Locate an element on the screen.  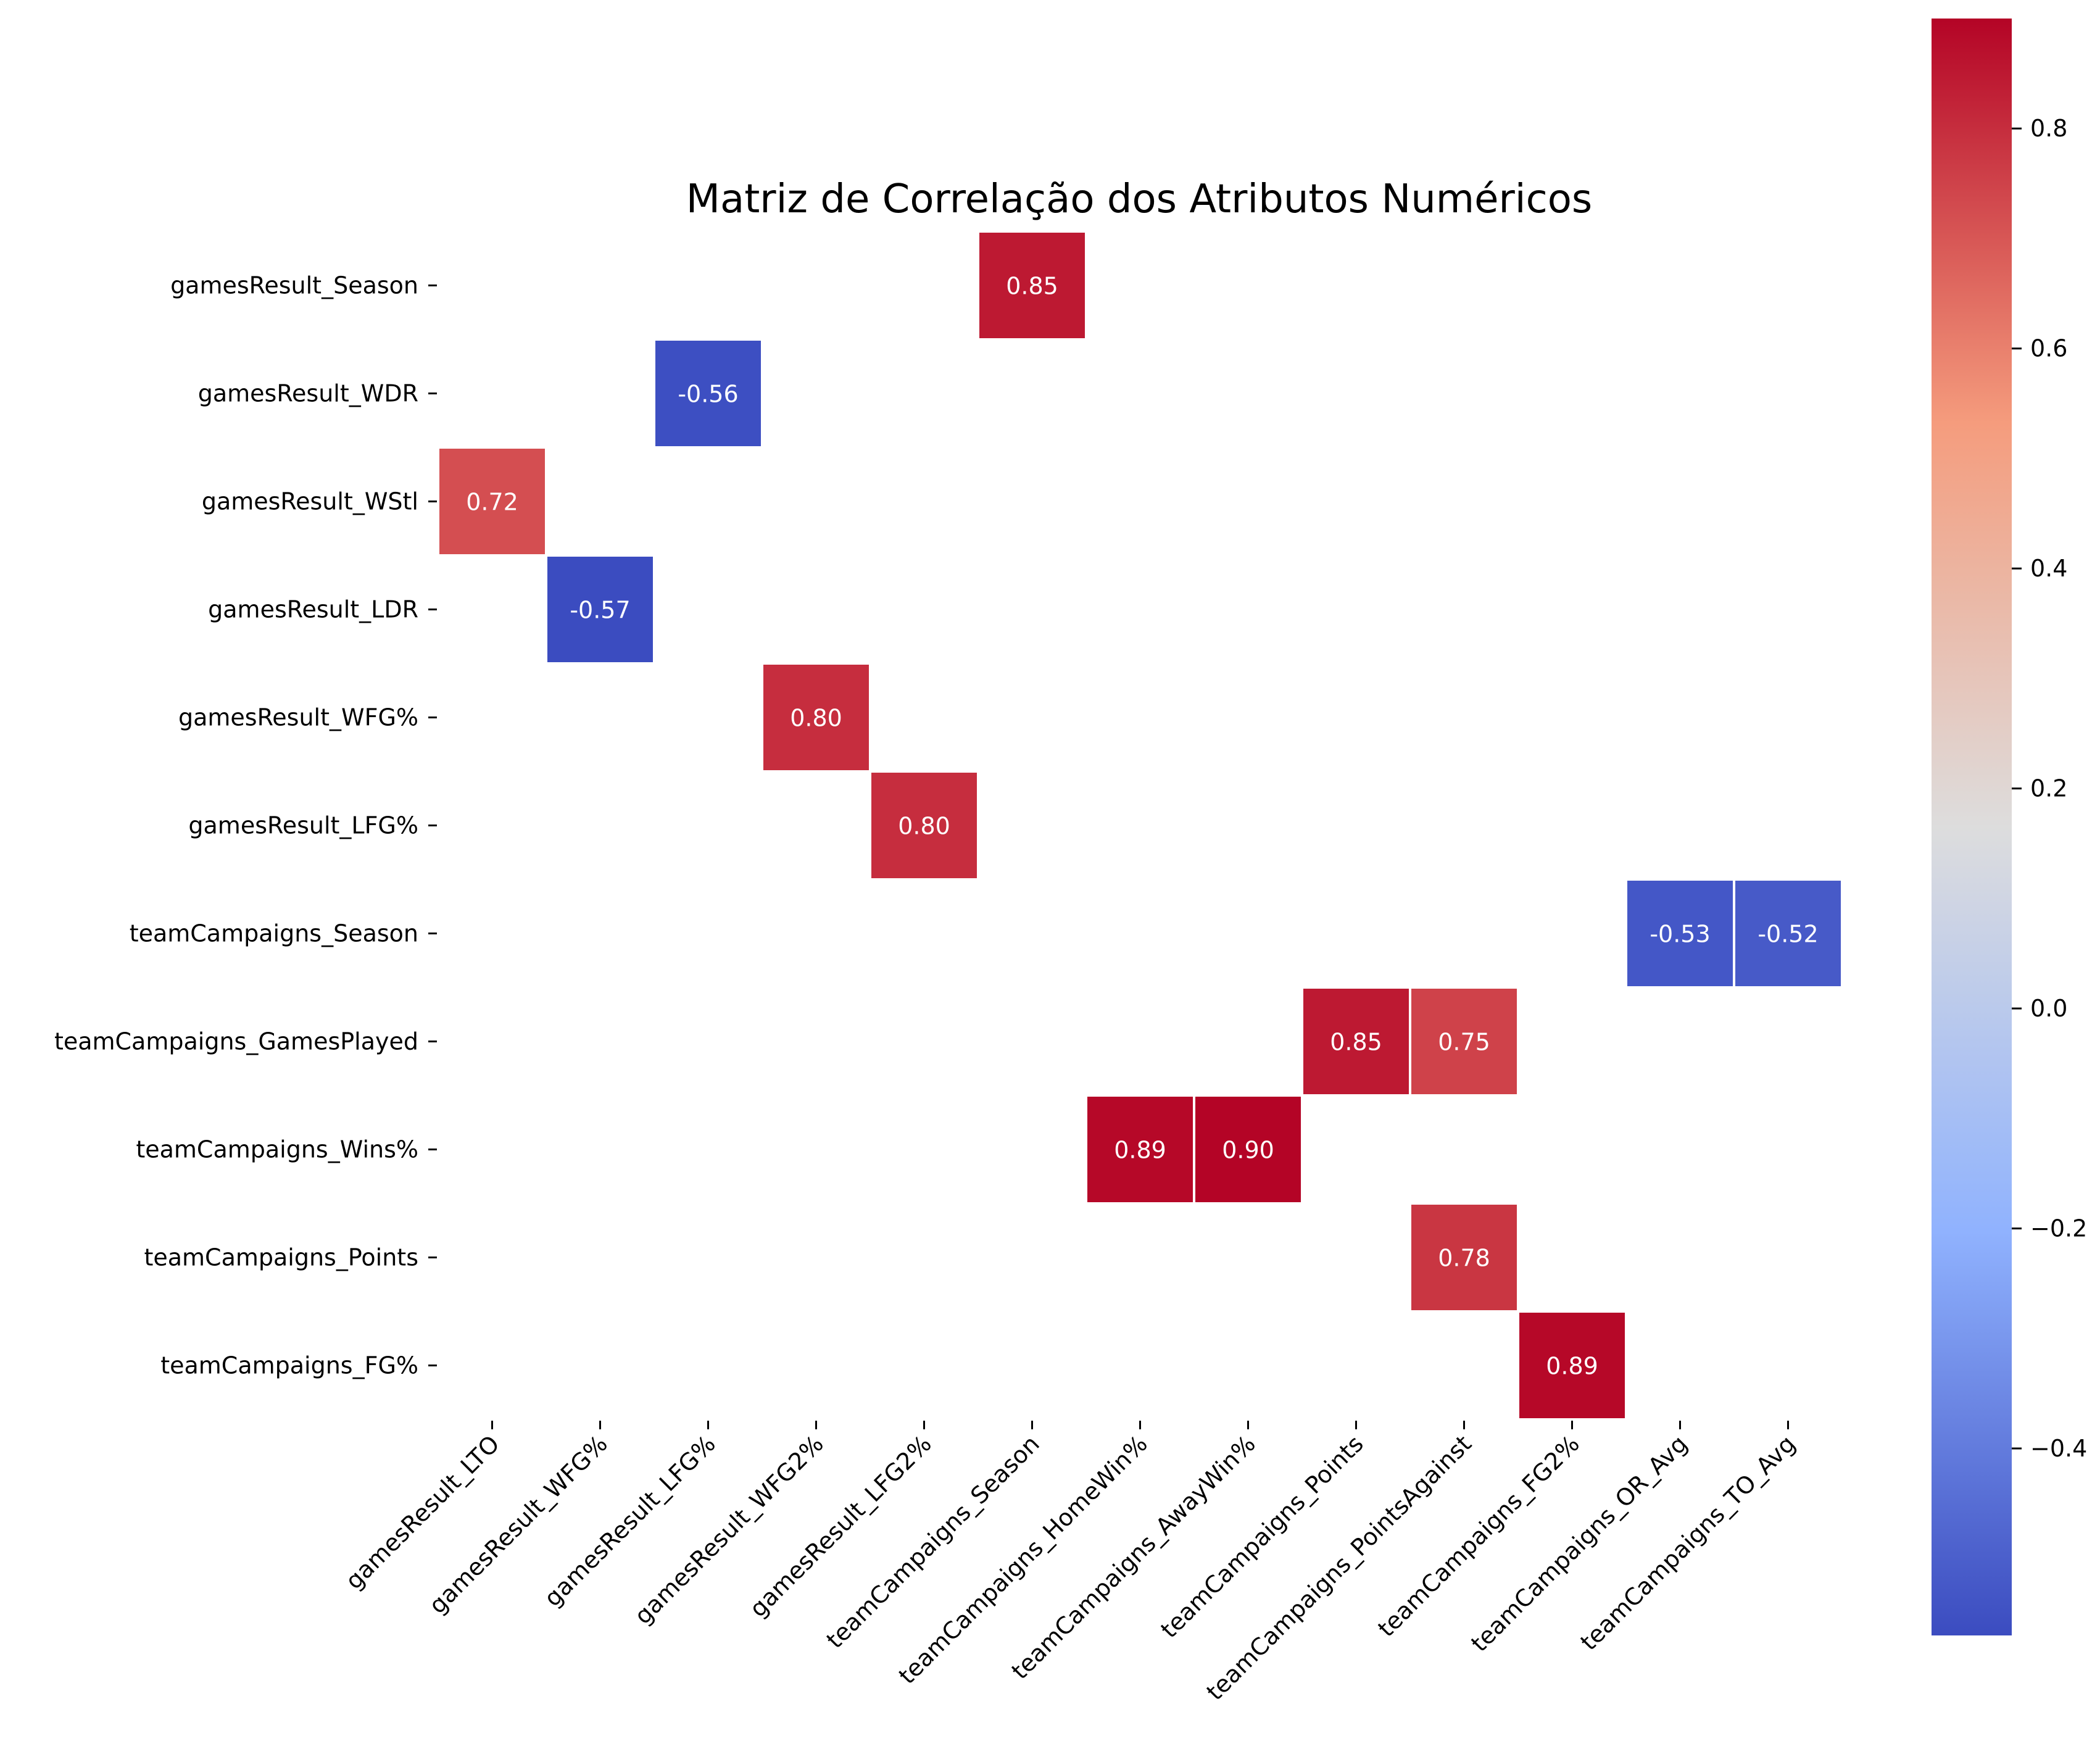
heatmap-cell: -0.53 is located at coordinates (1680, 933).